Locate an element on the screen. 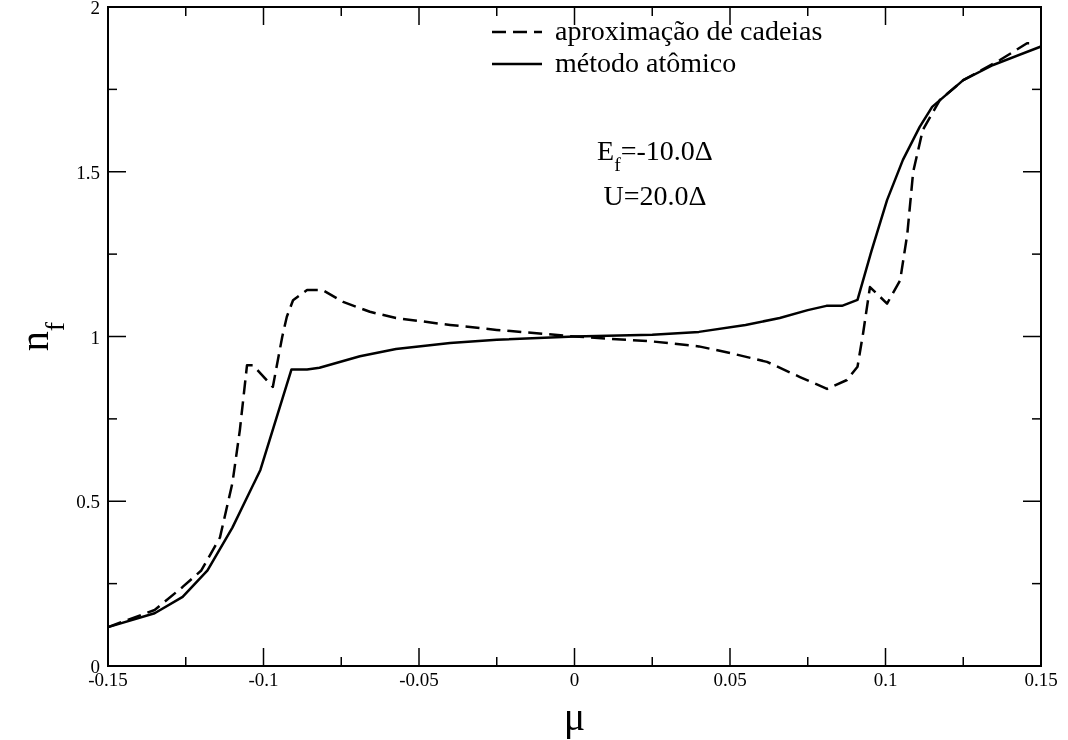 This screenshot has width=1068, height=740. x-axis-title: μ is located at coordinates (574, 716).